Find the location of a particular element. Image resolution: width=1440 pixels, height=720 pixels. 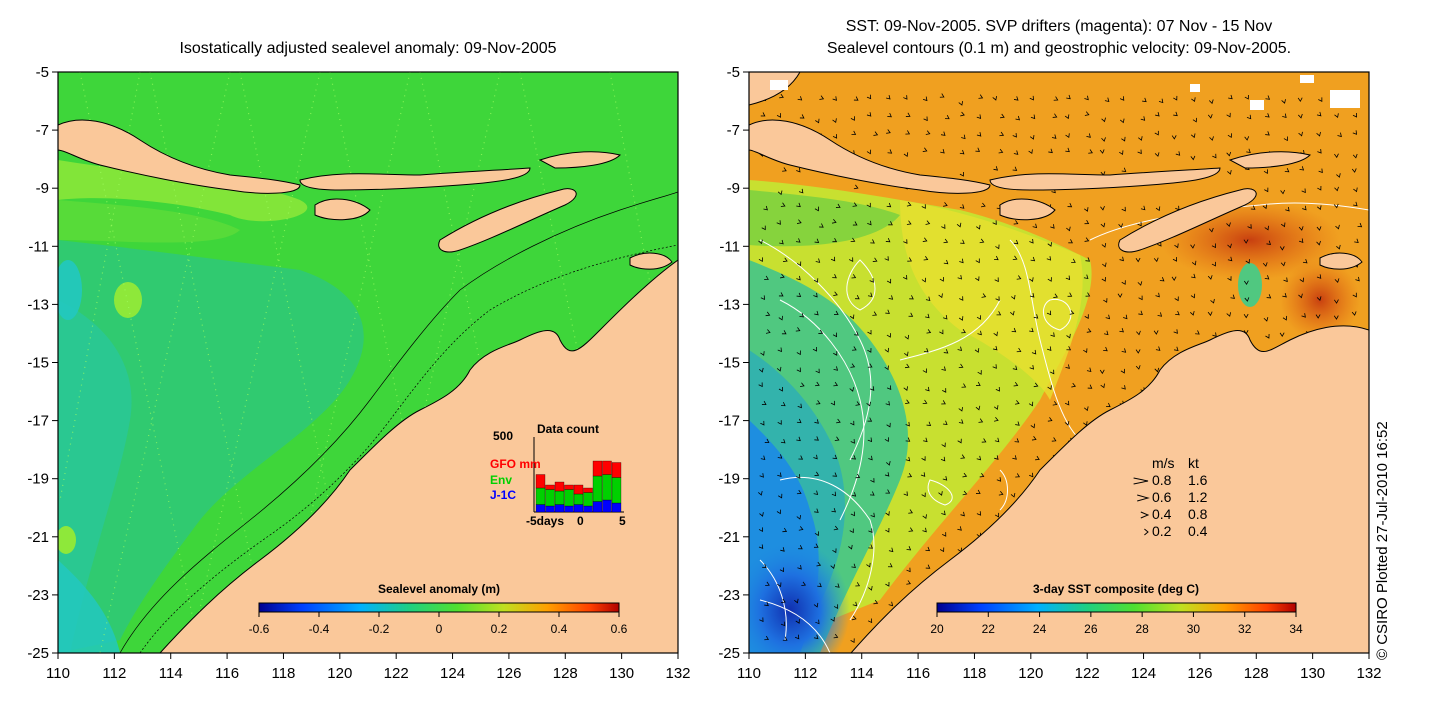

left-blob-high is located at coordinates (128, 300).